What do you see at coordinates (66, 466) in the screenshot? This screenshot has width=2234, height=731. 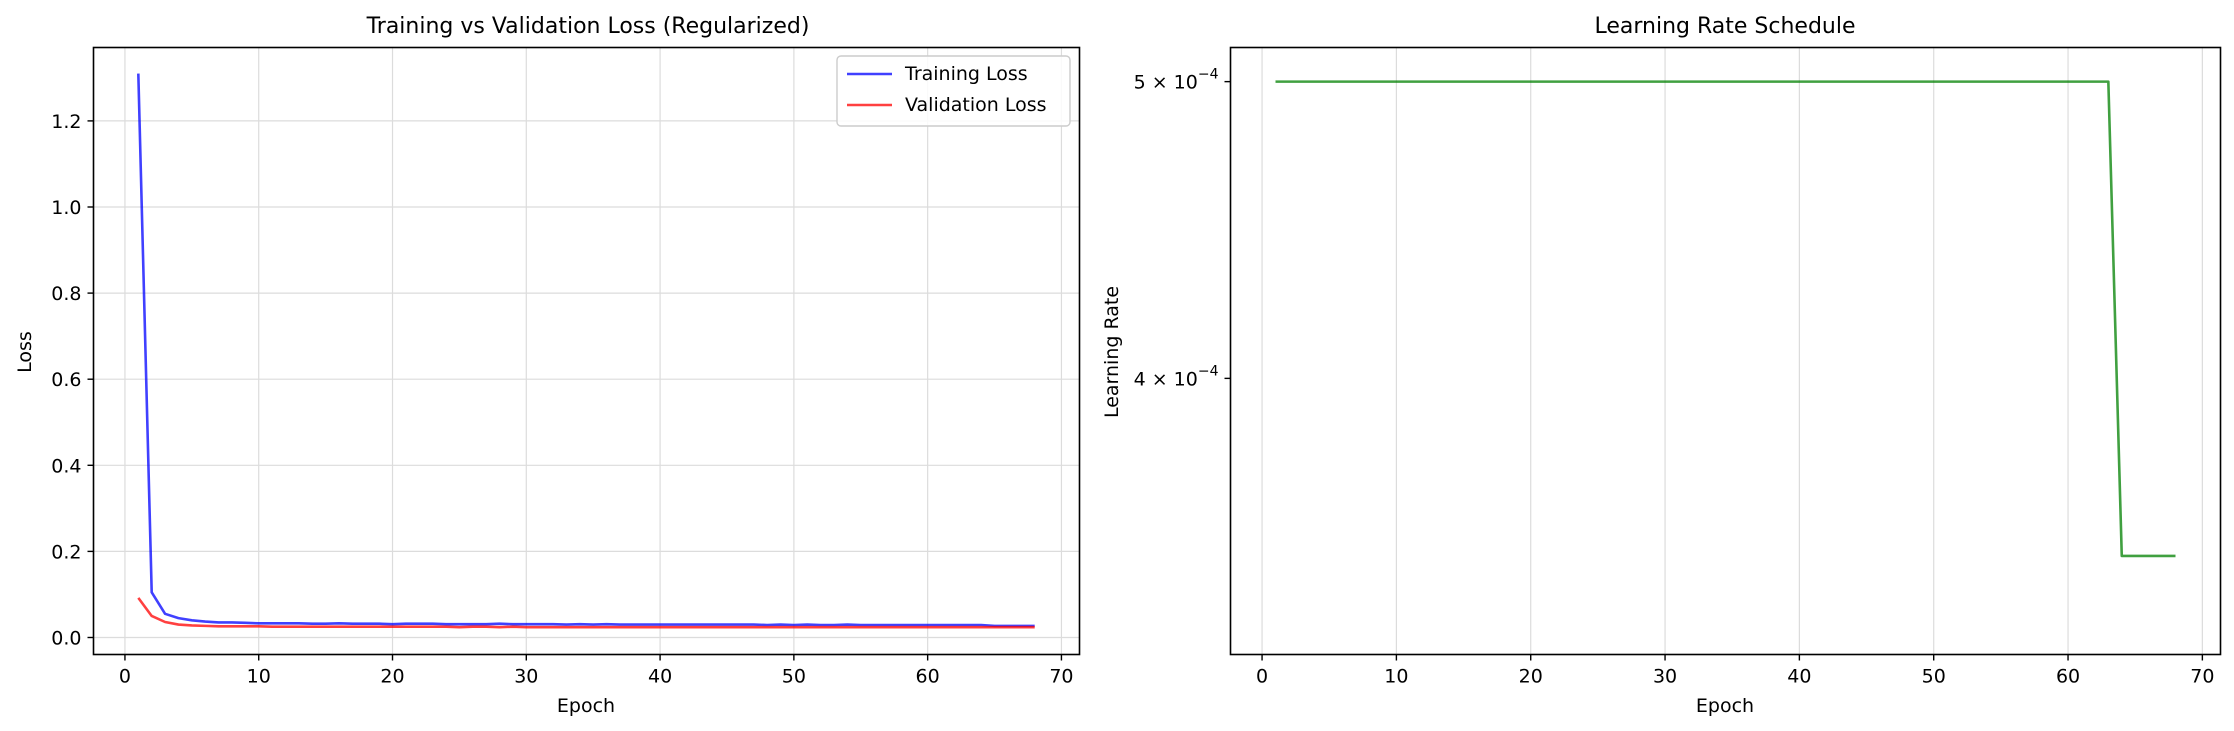 I see `y-tick-label: 0.4` at bounding box center [66, 466].